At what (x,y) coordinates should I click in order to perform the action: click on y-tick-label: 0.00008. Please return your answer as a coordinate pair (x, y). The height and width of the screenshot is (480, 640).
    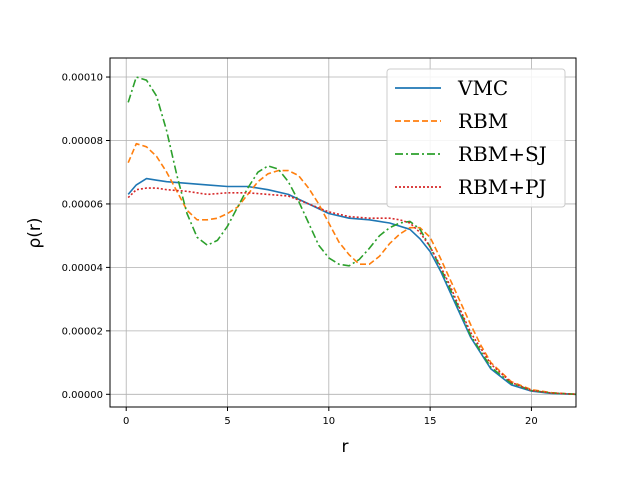
    Looking at the image, I should click on (82, 141).